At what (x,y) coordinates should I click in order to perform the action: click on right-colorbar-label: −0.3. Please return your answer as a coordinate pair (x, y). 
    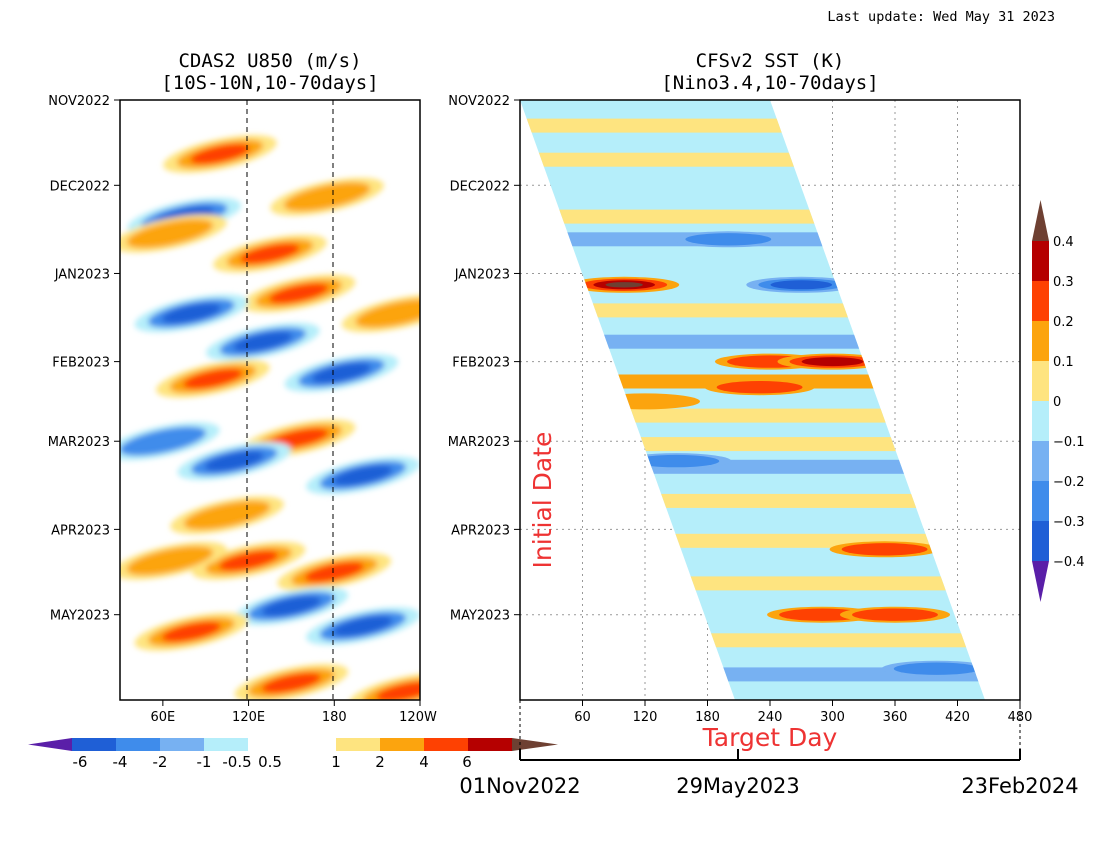
    Looking at the image, I should click on (1069, 522).